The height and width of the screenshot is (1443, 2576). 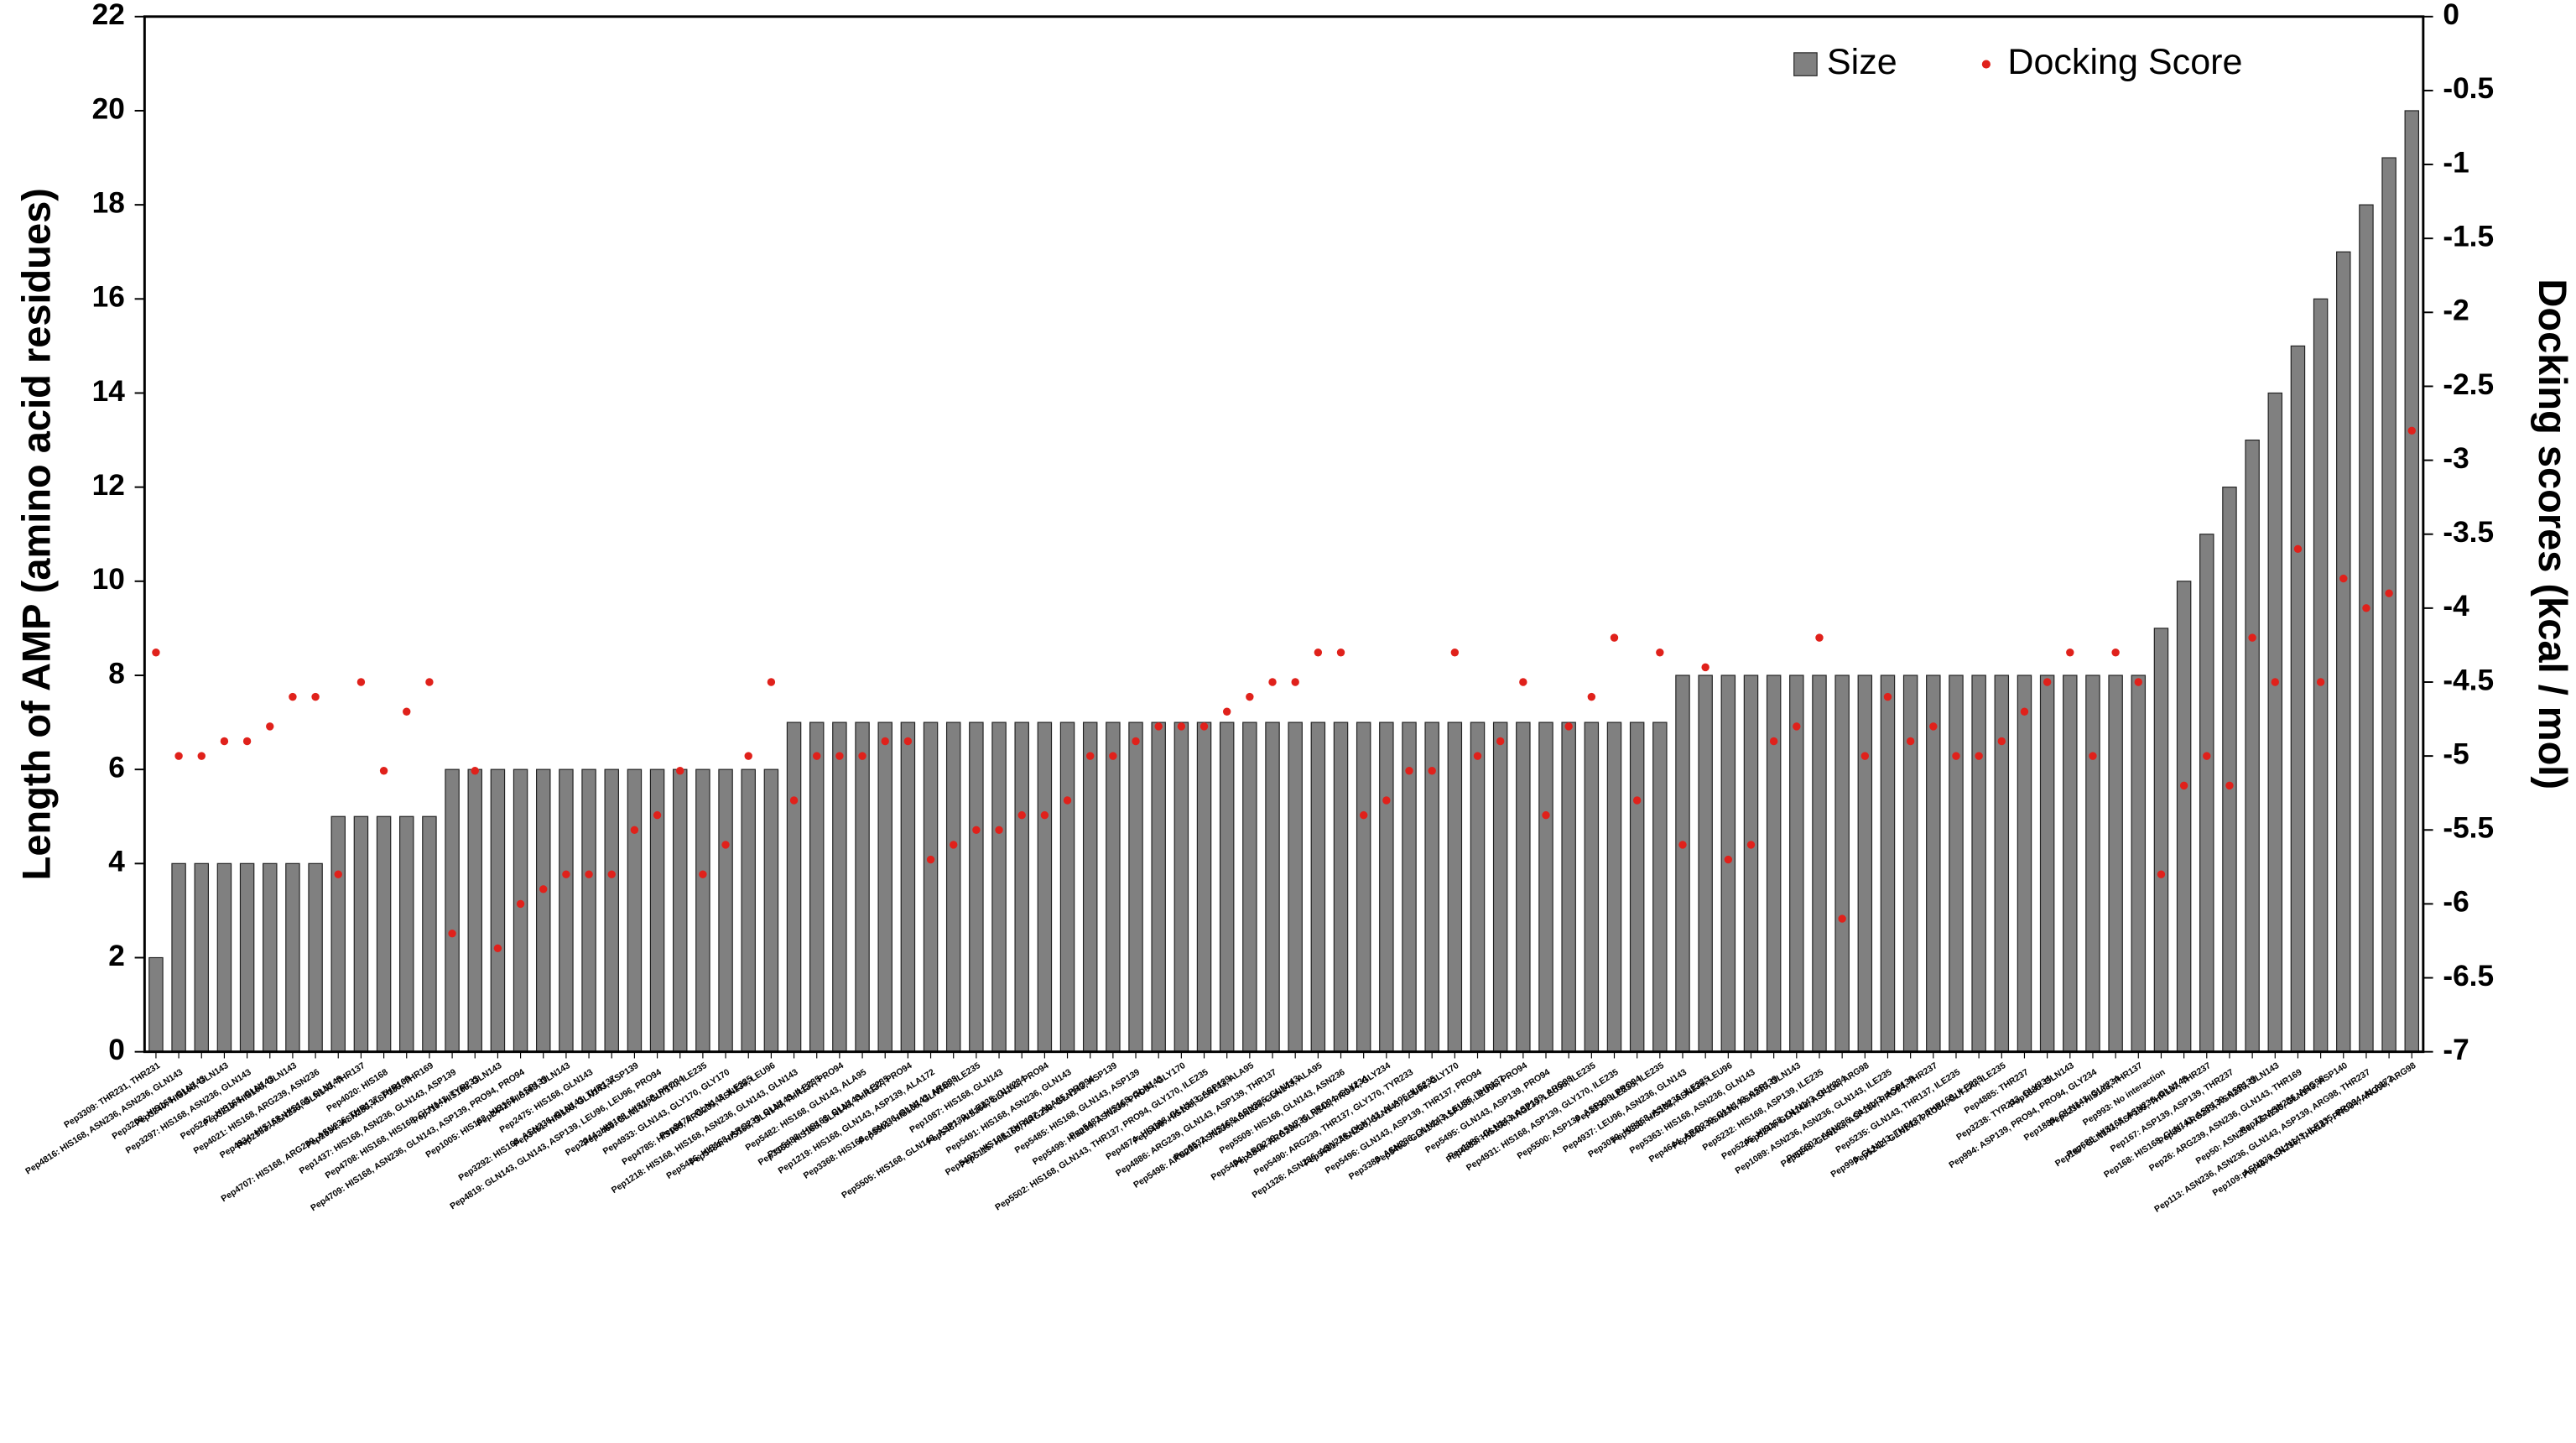 What do you see at coordinates (1862, 62) in the screenshot?
I see `legend-label: Size` at bounding box center [1862, 62].